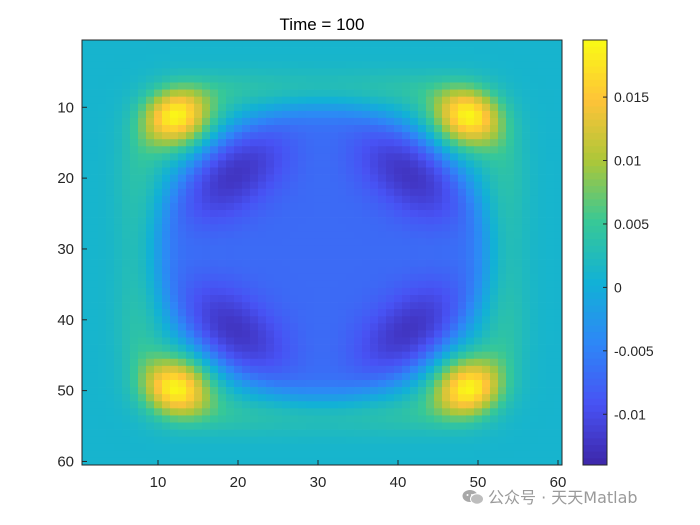  What do you see at coordinates (65, 107) in the screenshot?
I see `y-tick-label: 10` at bounding box center [65, 107].